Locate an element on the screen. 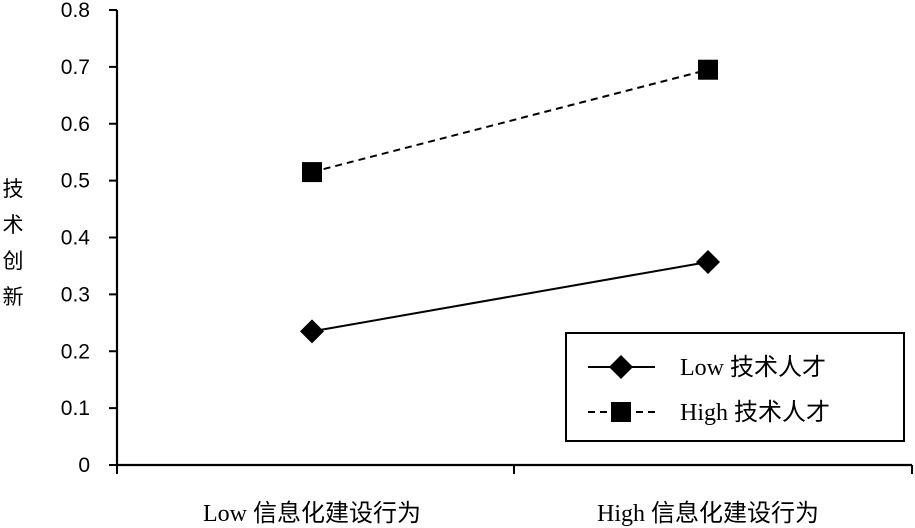 The height and width of the screenshot is (528, 915). y-tick-label: 0.8 is located at coordinates (75, 11).